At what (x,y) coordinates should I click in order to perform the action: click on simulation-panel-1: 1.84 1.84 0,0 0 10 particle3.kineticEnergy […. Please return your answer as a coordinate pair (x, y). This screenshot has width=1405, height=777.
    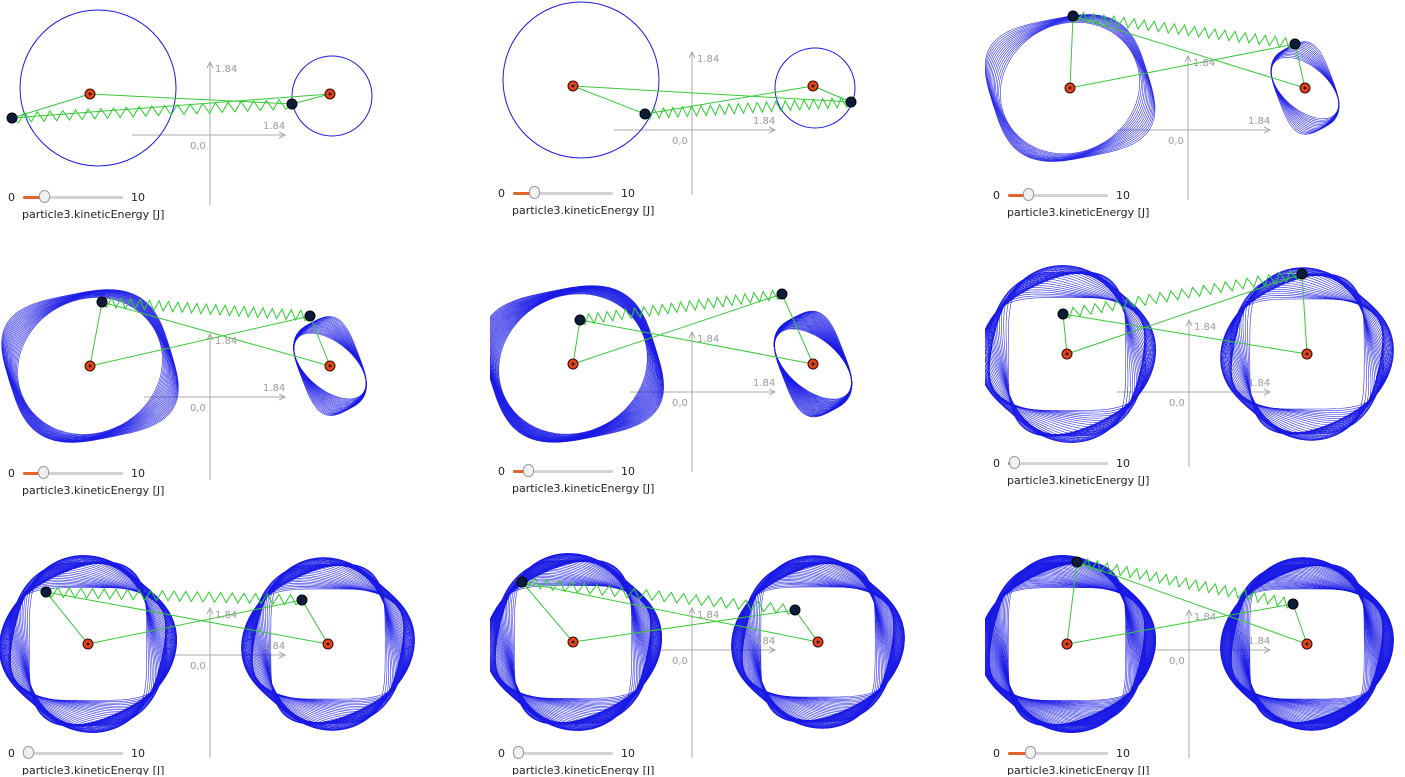
    Looking at the image, I should click on (230, 127).